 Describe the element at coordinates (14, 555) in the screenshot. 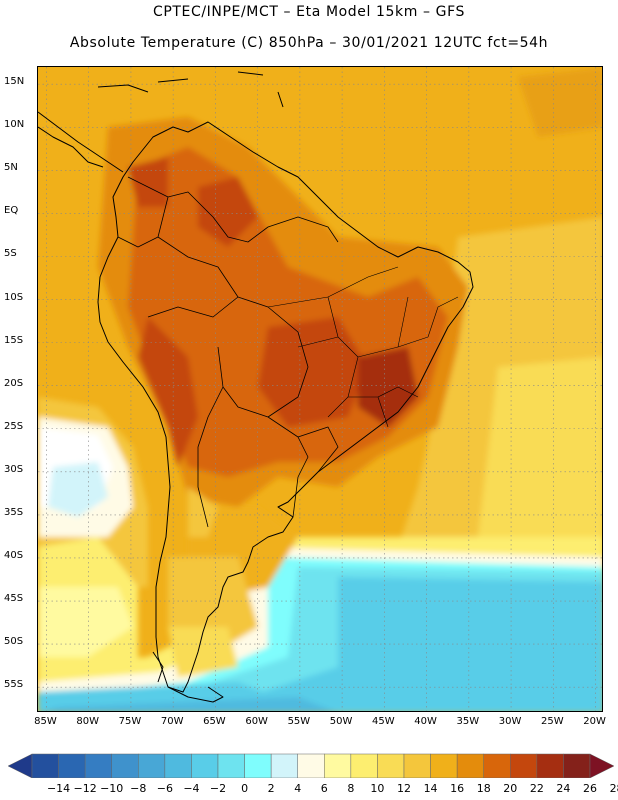

I see `lat-label: 40S` at that location.